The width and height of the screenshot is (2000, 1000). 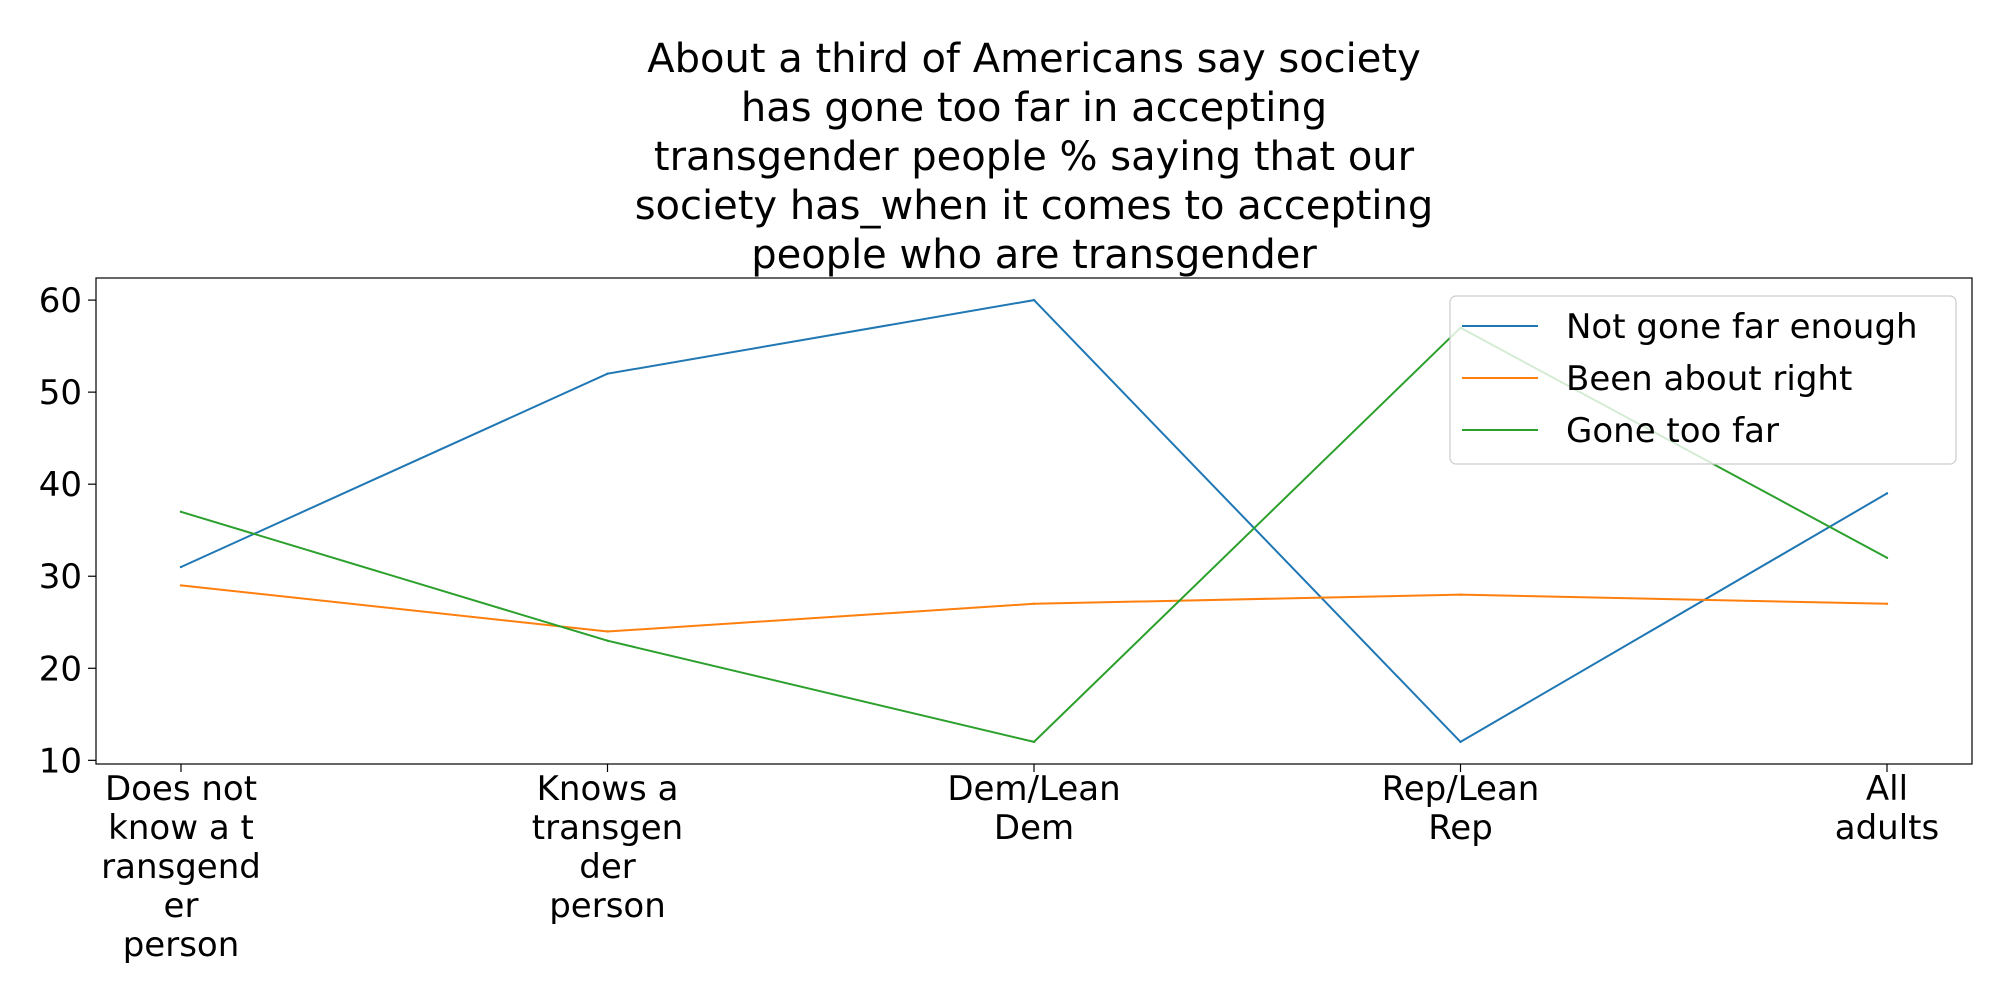 What do you see at coordinates (60, 485) in the screenshot?
I see `y-tick-label: 40` at bounding box center [60, 485].